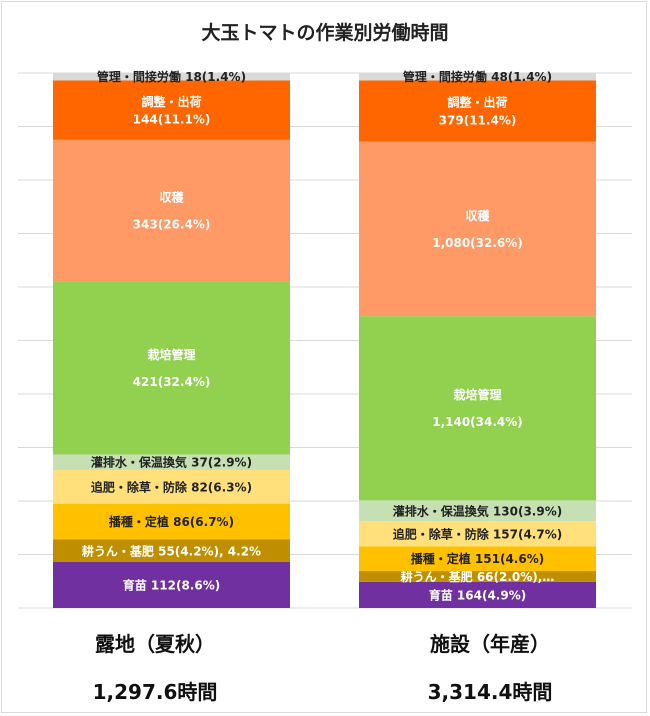 The height and width of the screenshot is (716, 650). I want to click on data-label: 管理・間接労働 18(1.4%), so click(171, 76).